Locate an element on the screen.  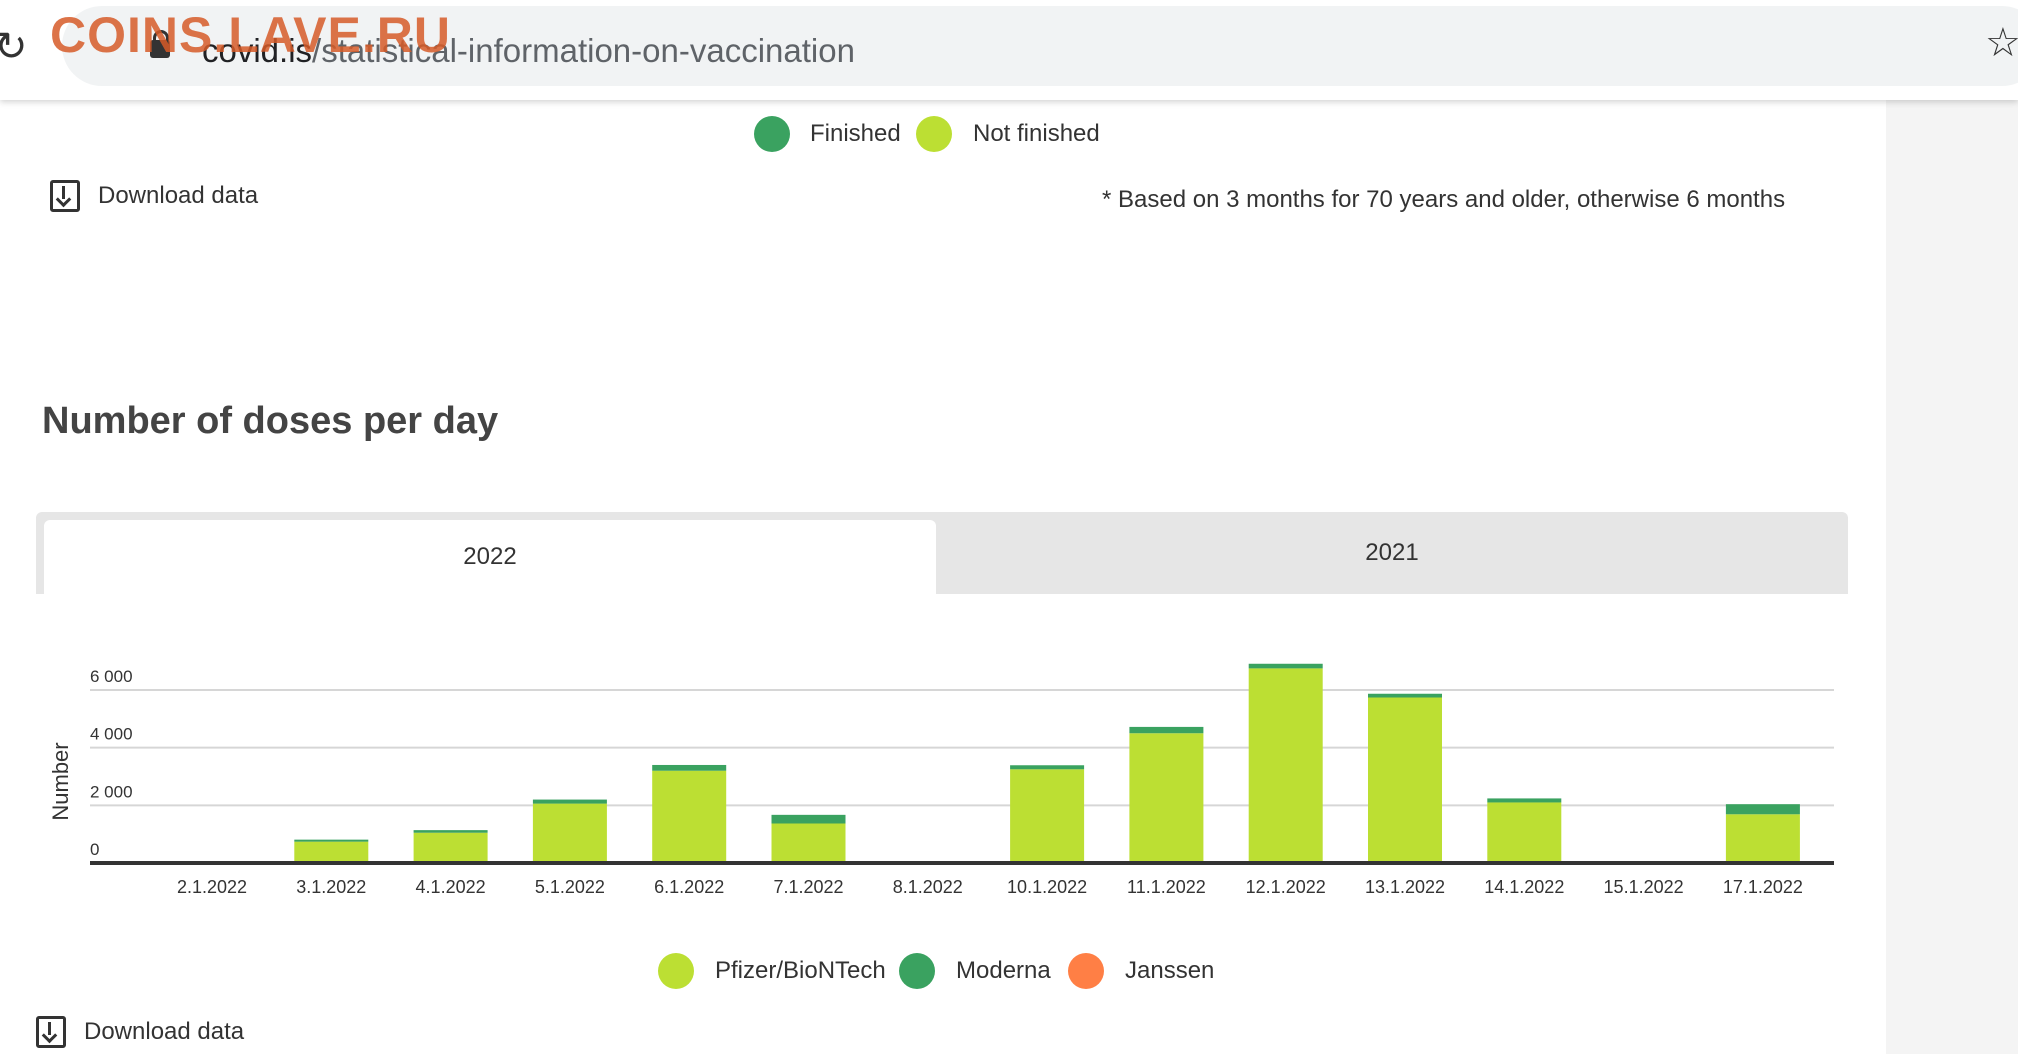
legend-label-not-finished: Not finished is located at coordinates (1036, 133).